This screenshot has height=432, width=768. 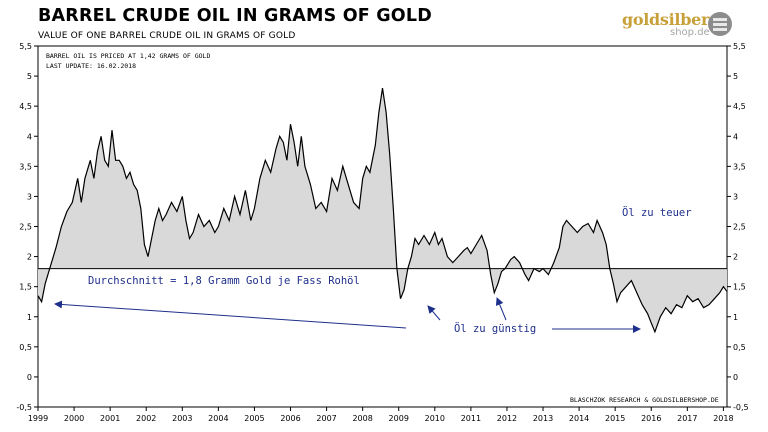 I want to click on logo-brand-text: goldsilber, so click(x=666, y=19).